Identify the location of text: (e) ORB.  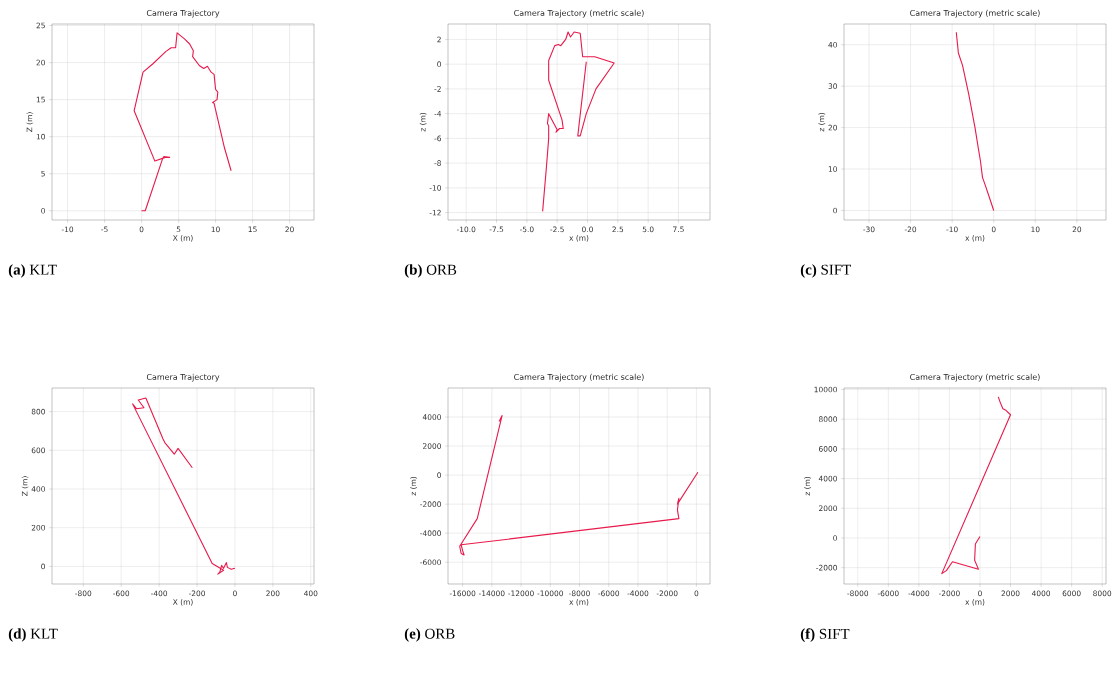
(429, 635).